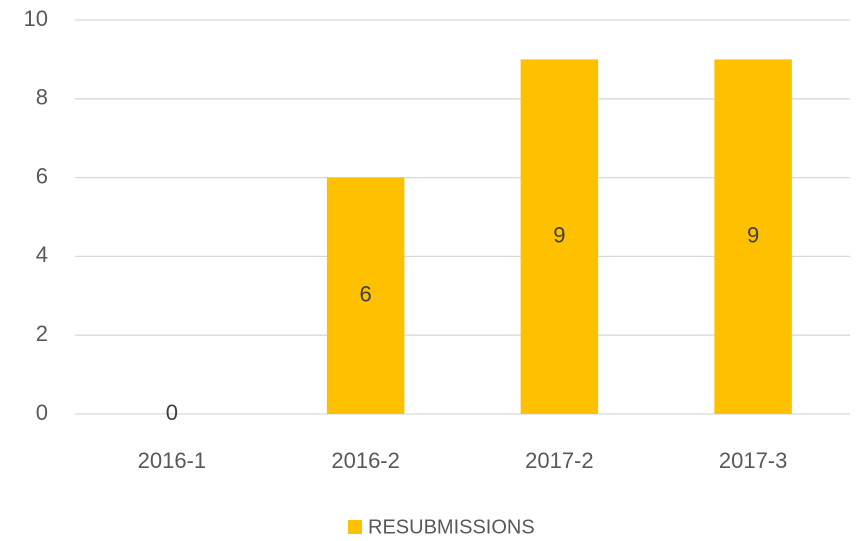  I want to click on legend-label: RESUBMISSIONS, so click(451, 527).